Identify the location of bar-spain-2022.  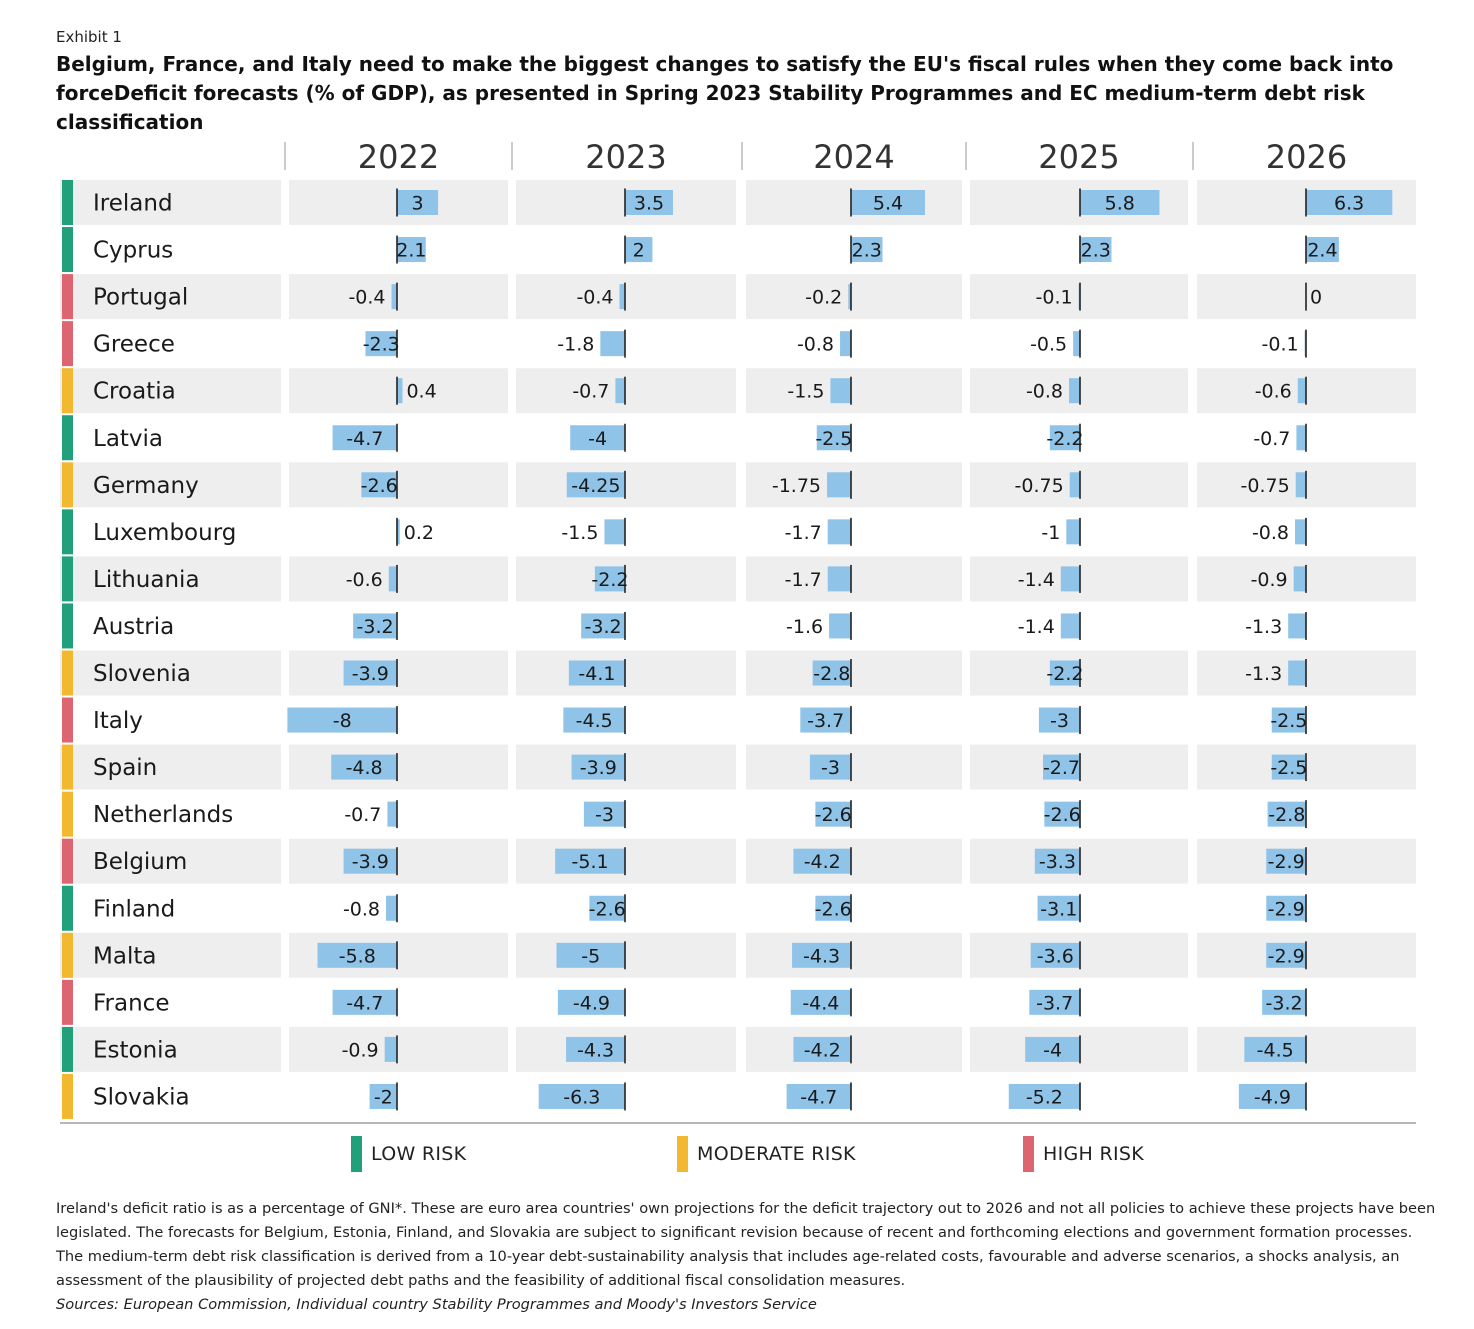
(364, 767).